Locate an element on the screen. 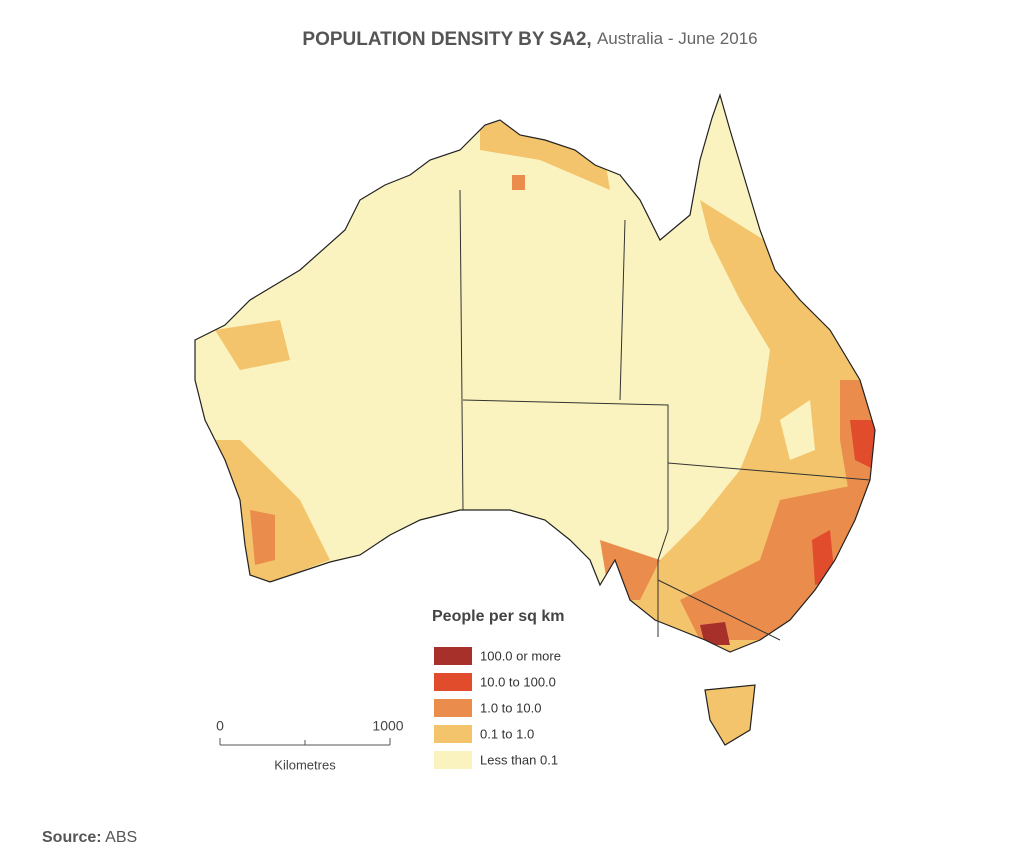  legend-label: Less than 0.1 is located at coordinates (519, 759).